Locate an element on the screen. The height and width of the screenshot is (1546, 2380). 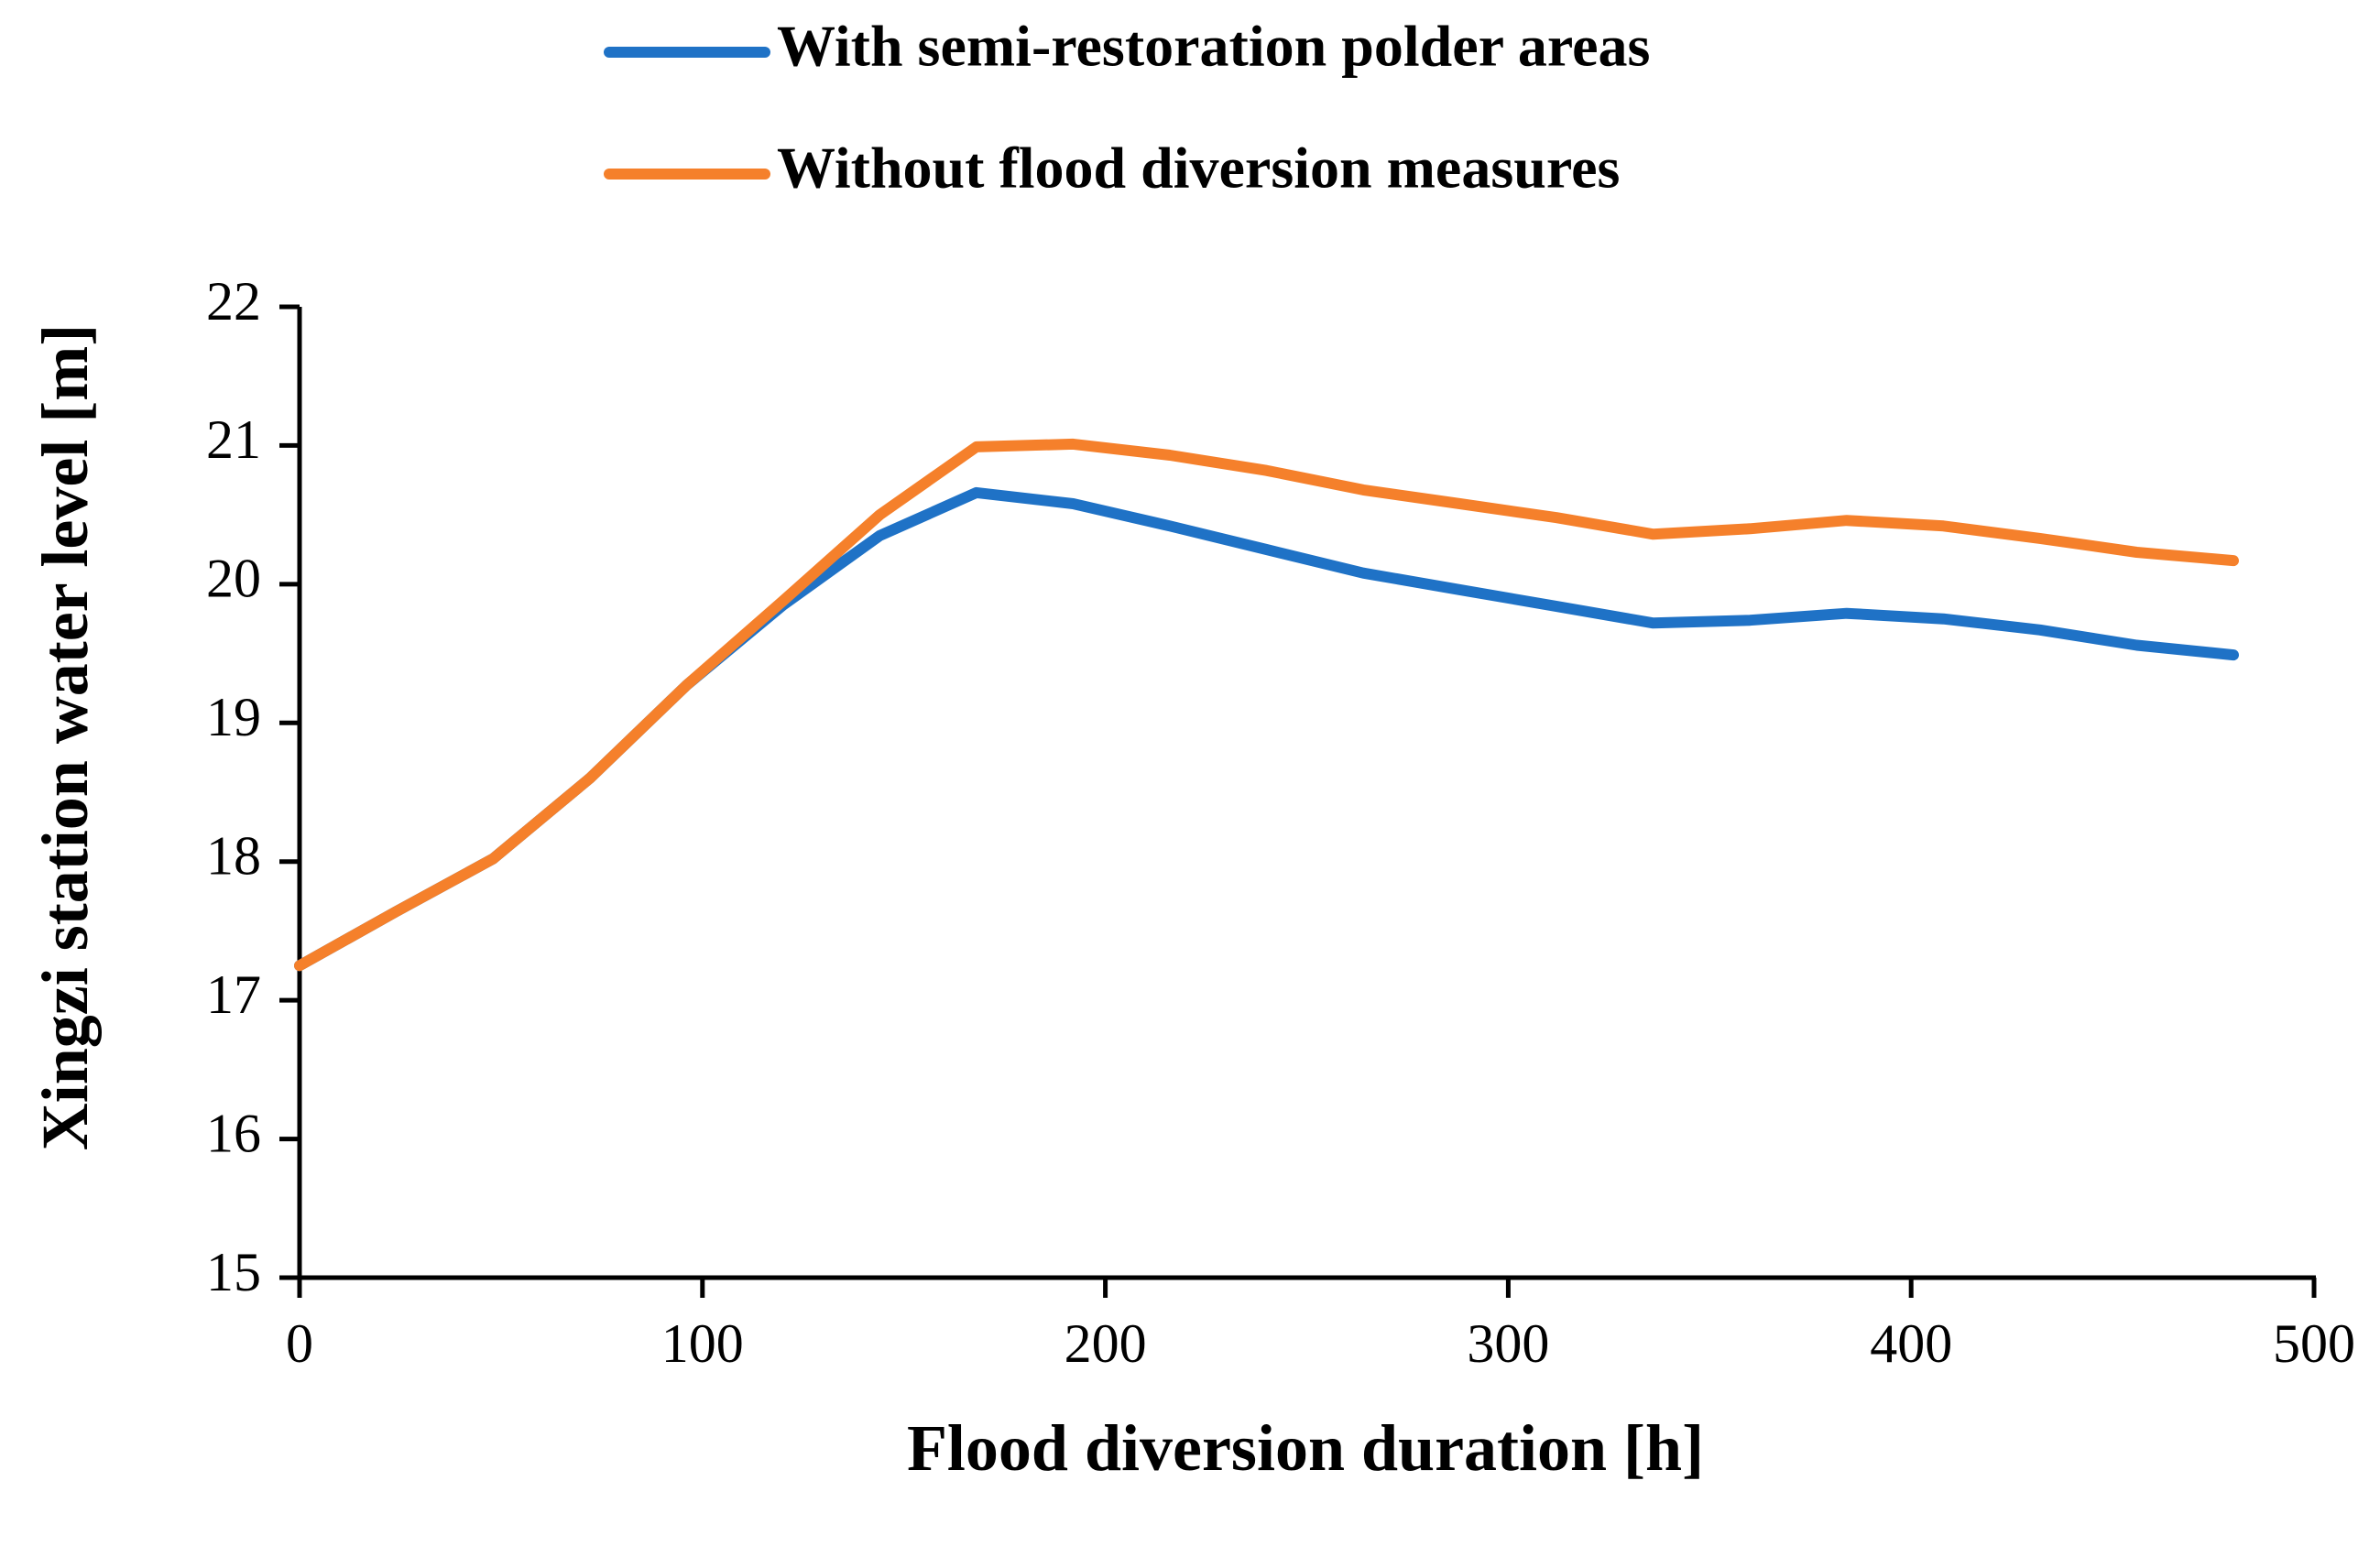
x-tick-label: 500 is located at coordinates (2314, 1343).